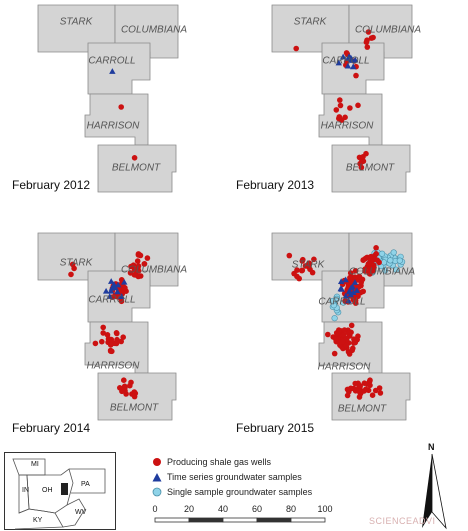 The image size is (468, 531). What do you see at coordinates (119, 68) in the screenshot?
I see `county-carroll` at bounding box center [119, 68].